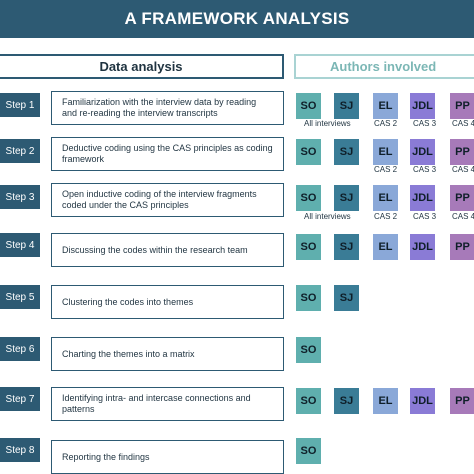 The height and width of the screenshot is (474, 474). What do you see at coordinates (386, 123) in the screenshot?
I see `step-1-caption-el: CAS 2` at bounding box center [386, 123].